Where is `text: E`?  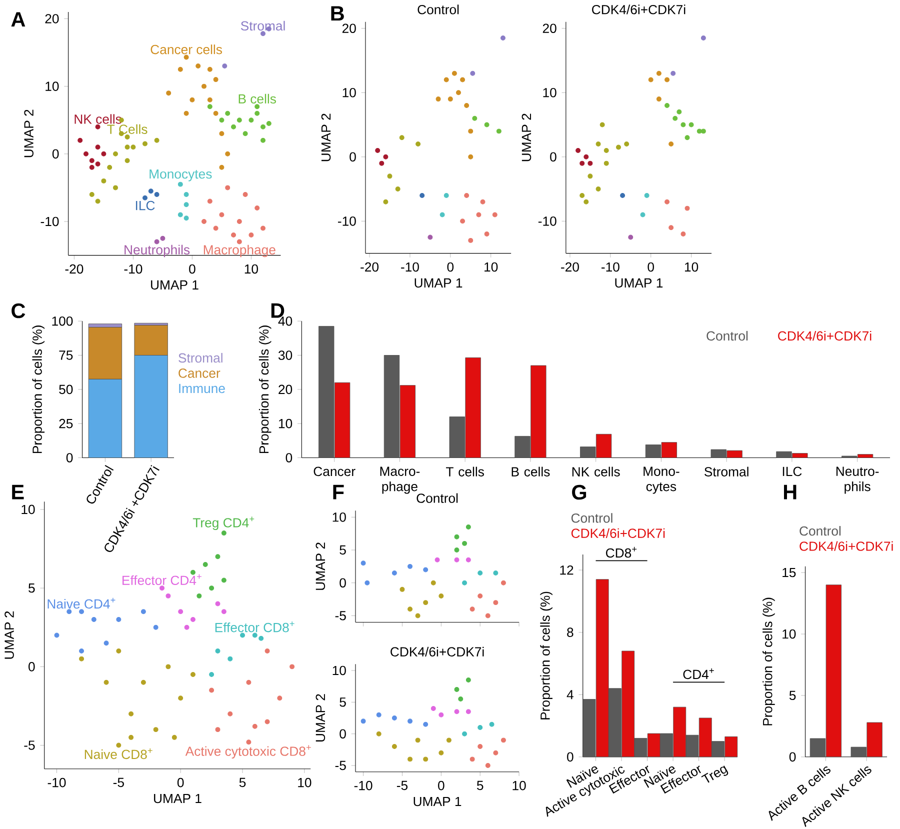
text: E is located at coordinates (18, 492).